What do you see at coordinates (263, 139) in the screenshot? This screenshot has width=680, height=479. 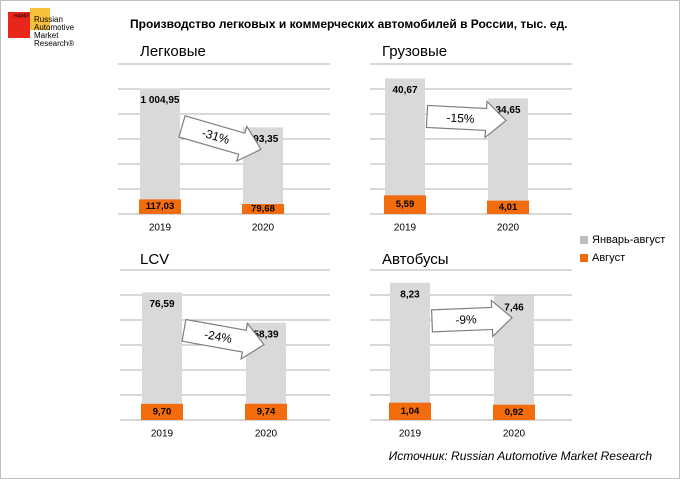 I see `value-label: 693,35` at bounding box center [263, 139].